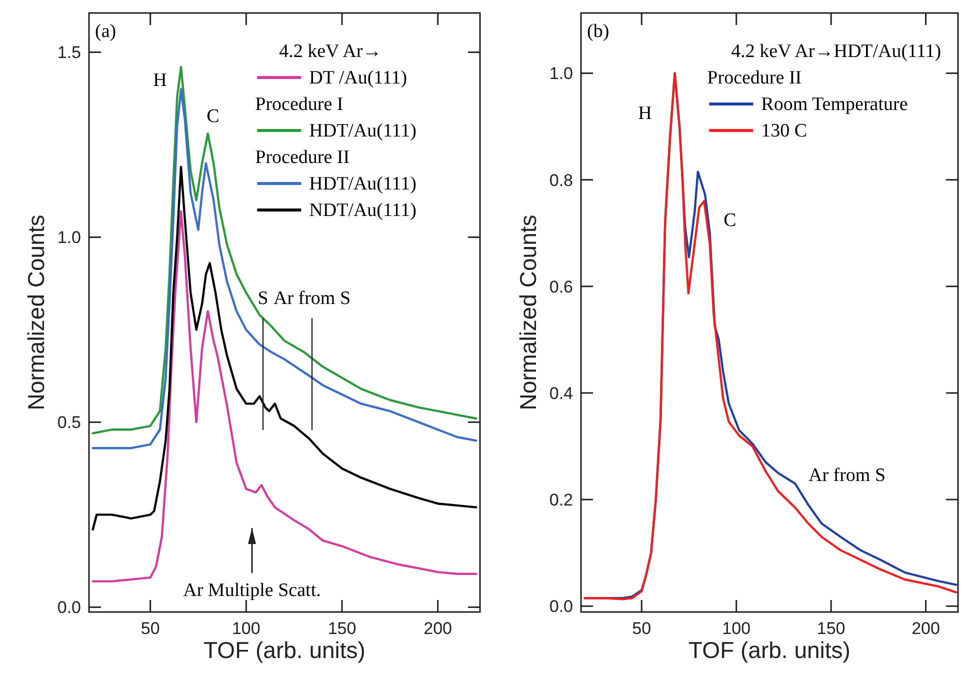 Image resolution: width=967 pixels, height=677 pixels. Describe the element at coordinates (836, 51) in the screenshot. I see `legend-title: 4.2 keV Ar→HDT/Au(111)` at that location.